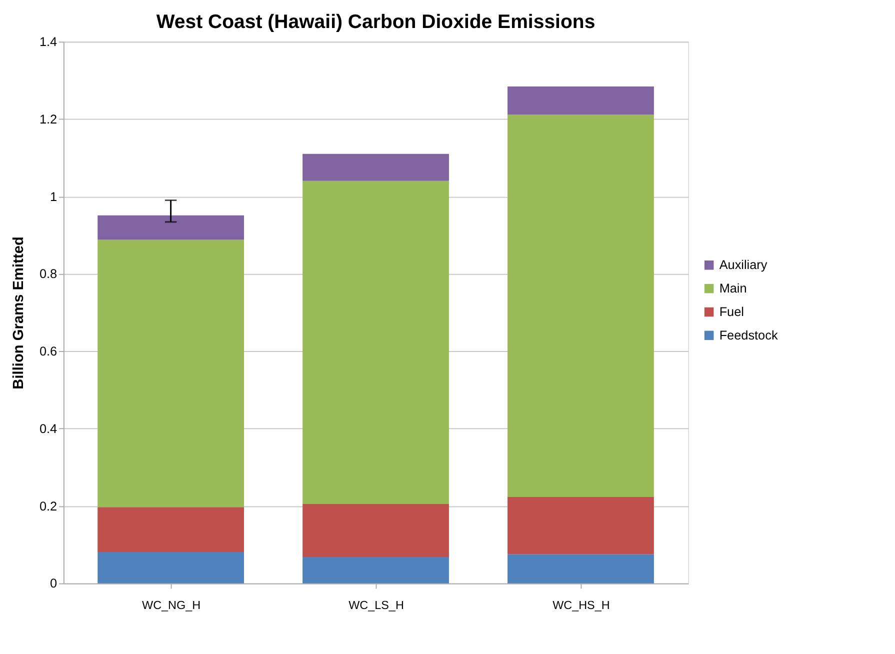  I want to click on y-tick-label: 0, so click(54, 583).